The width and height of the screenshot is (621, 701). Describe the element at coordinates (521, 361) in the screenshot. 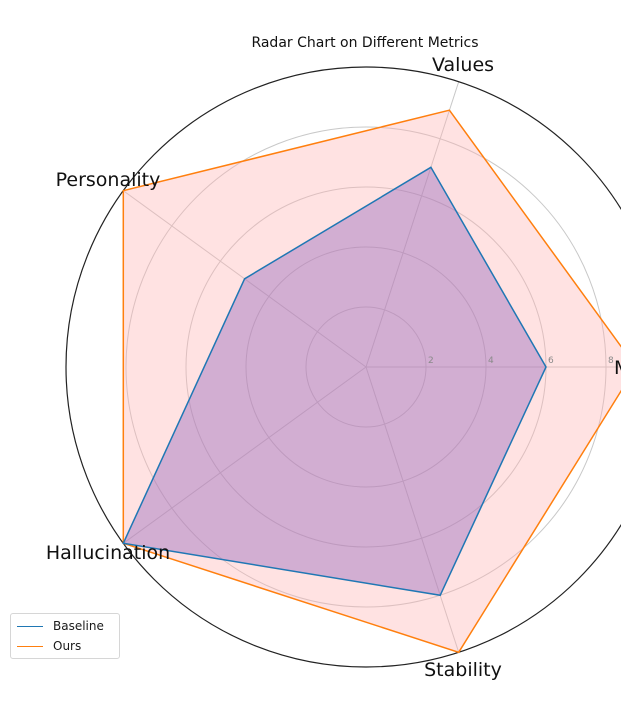

I see `radial-tick-labels: 2 4 6 8` at that location.